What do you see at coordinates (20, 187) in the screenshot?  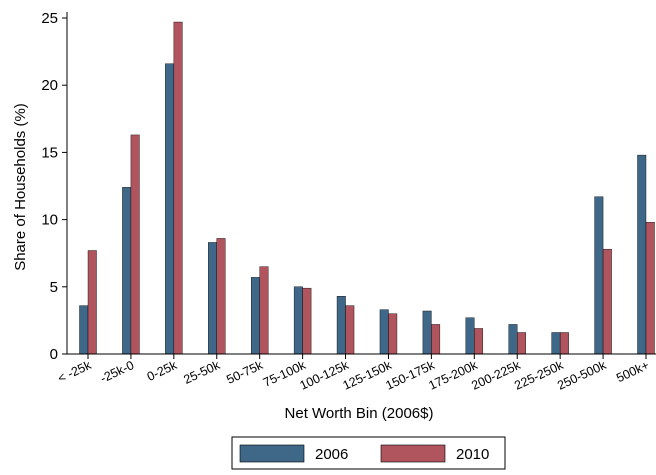 I see `y-axis-label: Share of Households (%)` at bounding box center [20, 187].